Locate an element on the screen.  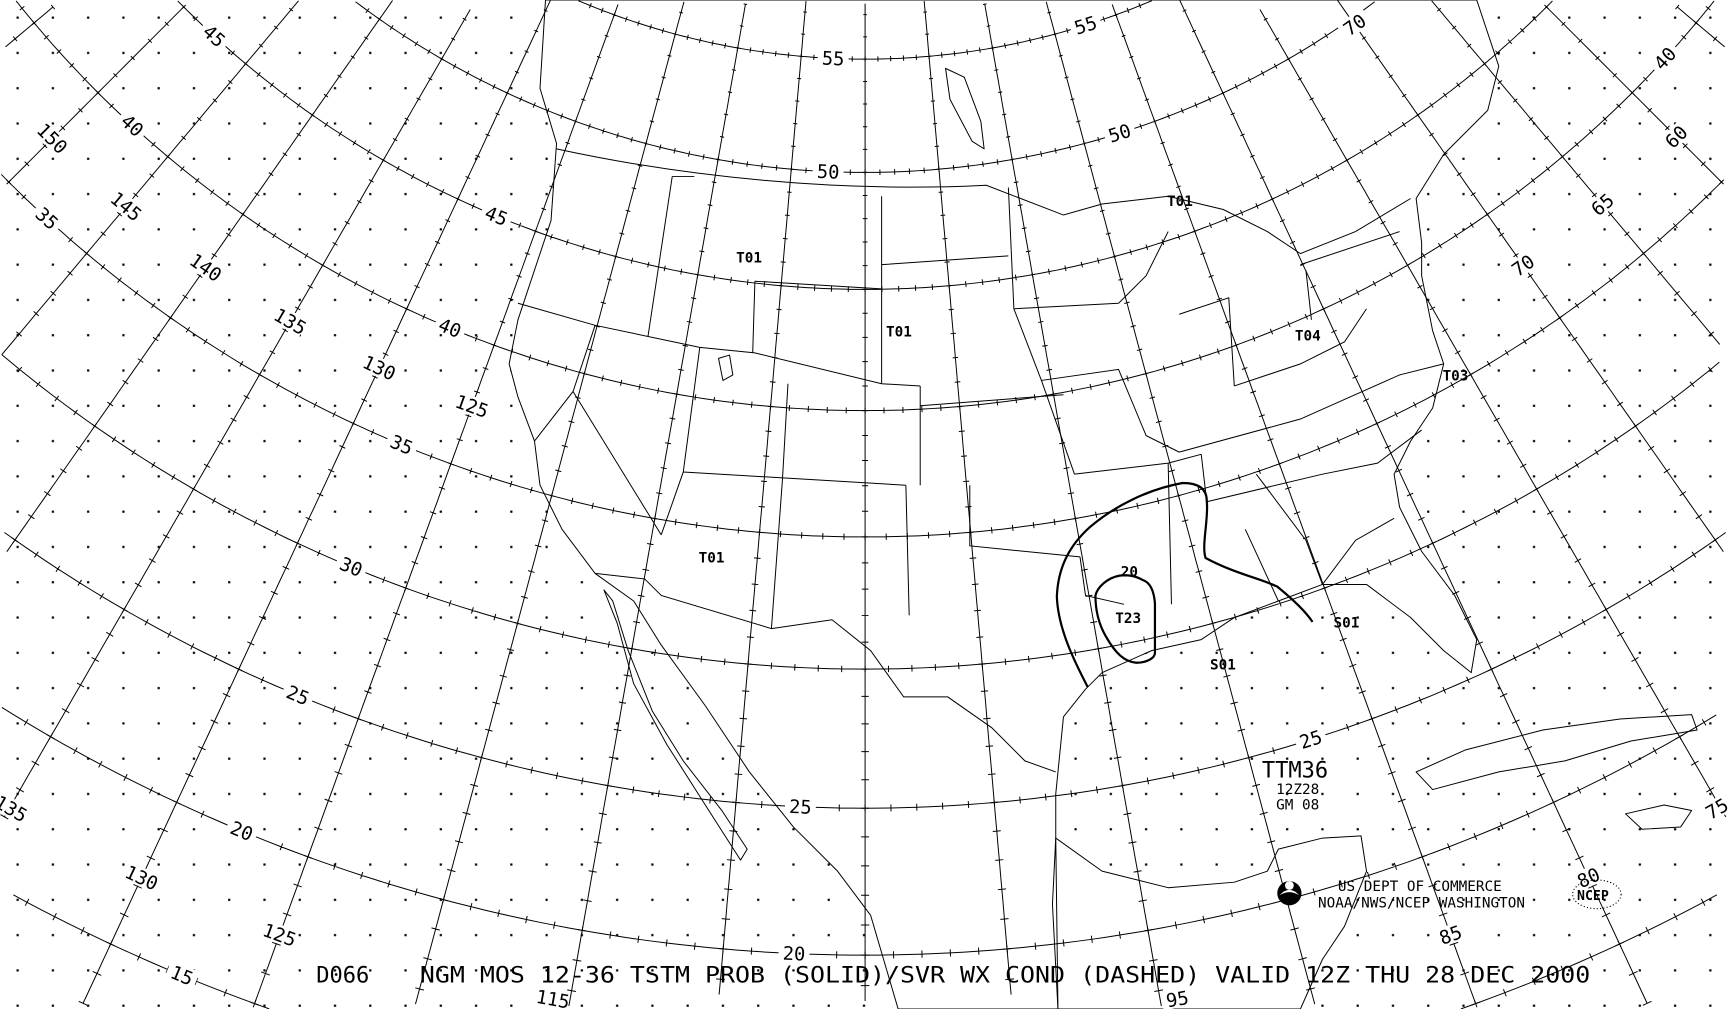
label-t01-south-dakota: T01 is located at coordinates (899, 332).